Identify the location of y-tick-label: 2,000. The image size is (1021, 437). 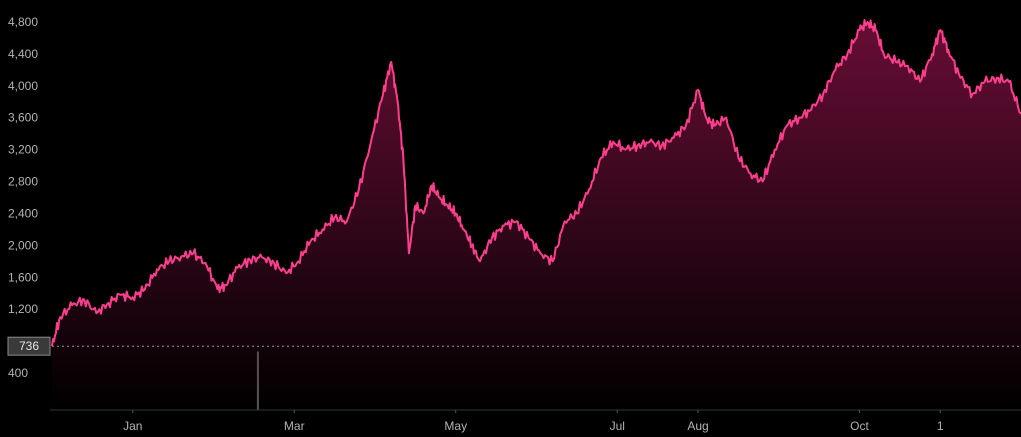
(23, 245).